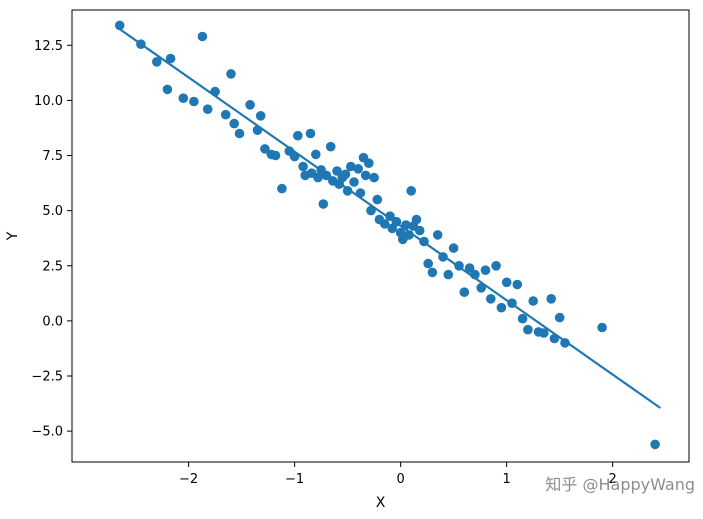 Image resolution: width=703 pixels, height=519 pixels. I want to click on y-tick-label: −2.5, so click(47, 377).